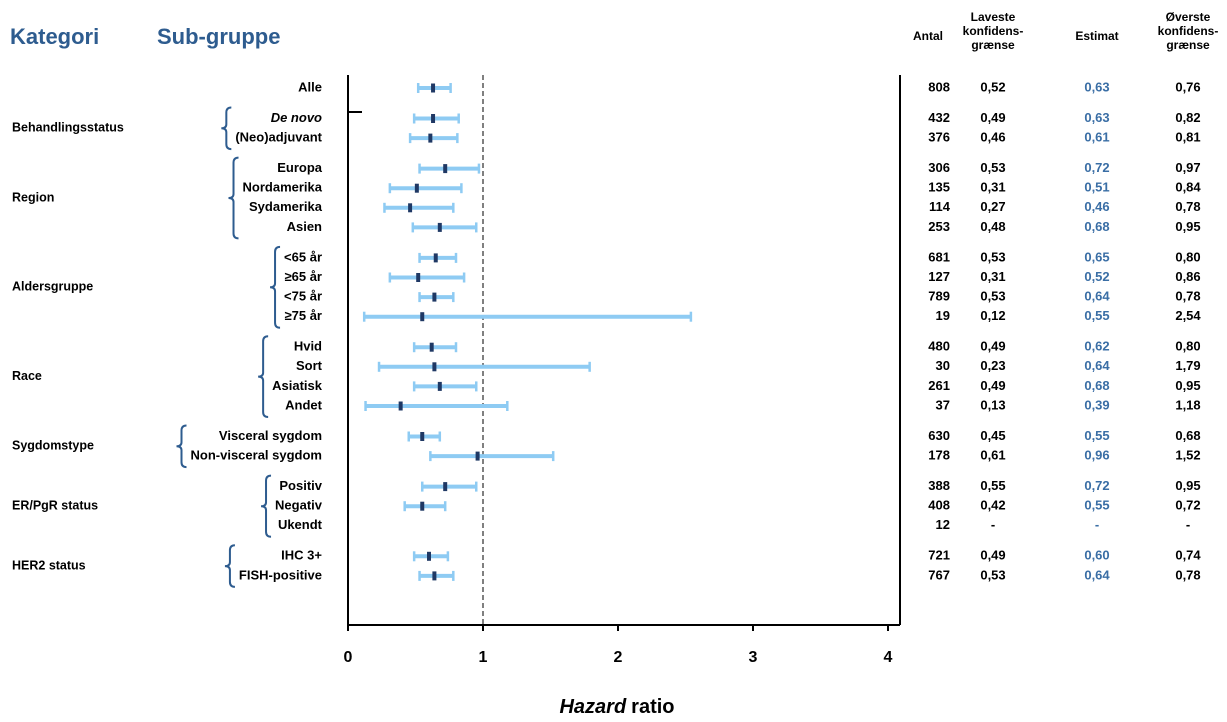 This screenshot has width=1227, height=722. Describe the element at coordinates (992, 485) in the screenshot. I see `lower-value: 0,55` at that location.